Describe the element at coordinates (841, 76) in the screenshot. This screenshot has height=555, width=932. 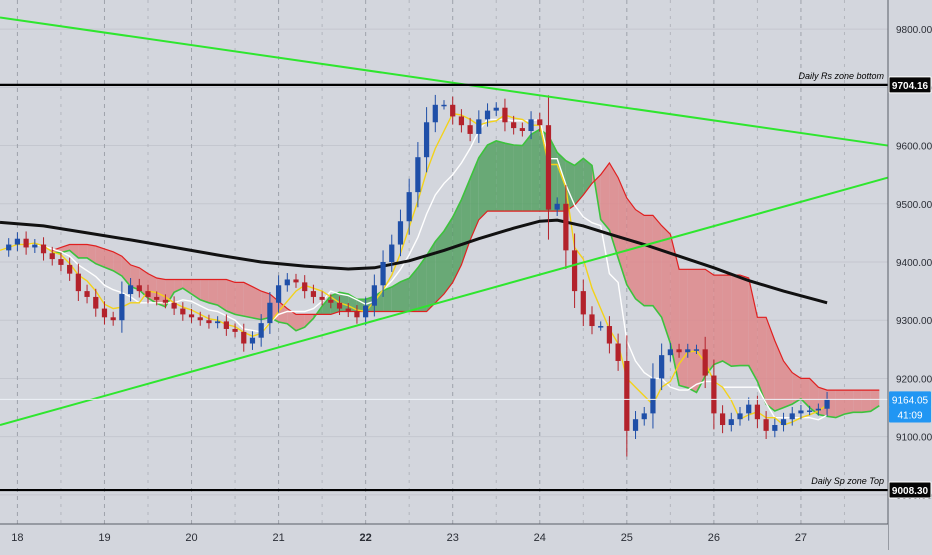
I see `horizontal-level-label: Daily Rs zone bottom` at that location.